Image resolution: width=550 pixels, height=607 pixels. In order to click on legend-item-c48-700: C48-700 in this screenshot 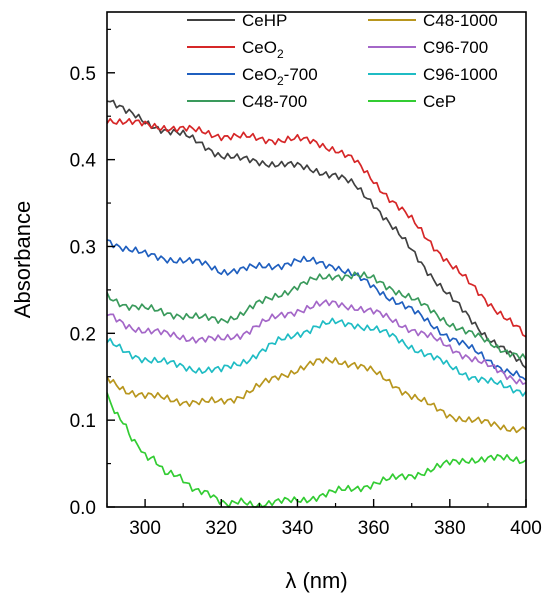, I will do `click(247, 101)`.